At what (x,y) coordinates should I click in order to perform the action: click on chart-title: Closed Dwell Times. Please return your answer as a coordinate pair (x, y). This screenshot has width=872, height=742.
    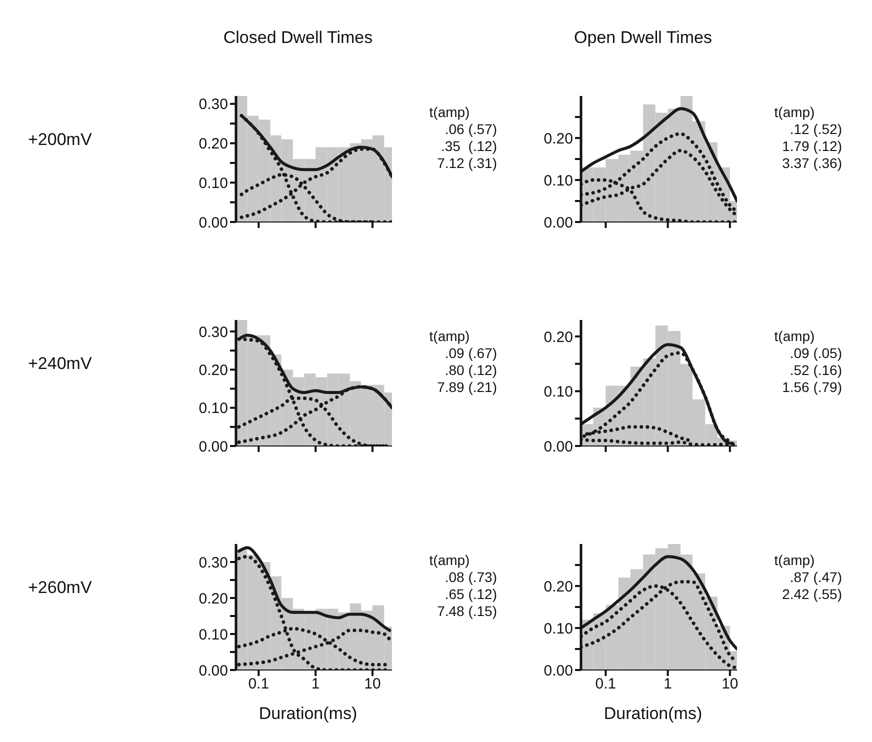
    Looking at the image, I should click on (298, 38).